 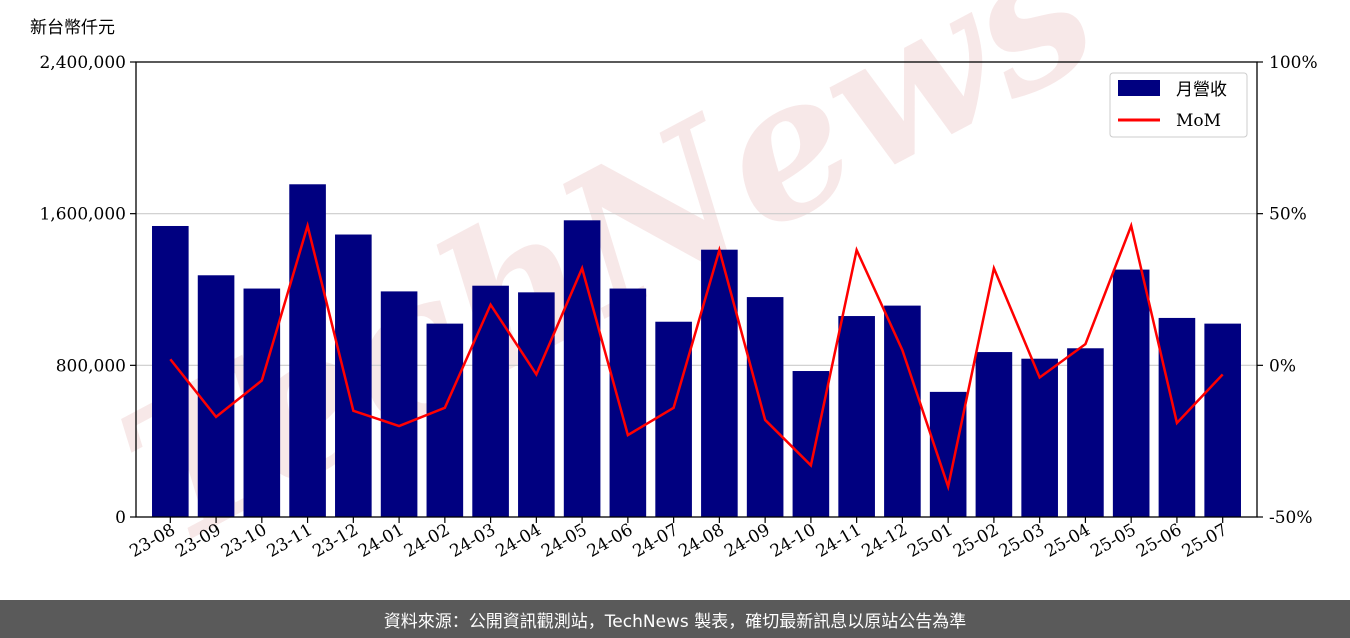 What do you see at coordinates (564, 541) in the screenshot?
I see `x-tick-label-24-05: 24-05` at bounding box center [564, 541].